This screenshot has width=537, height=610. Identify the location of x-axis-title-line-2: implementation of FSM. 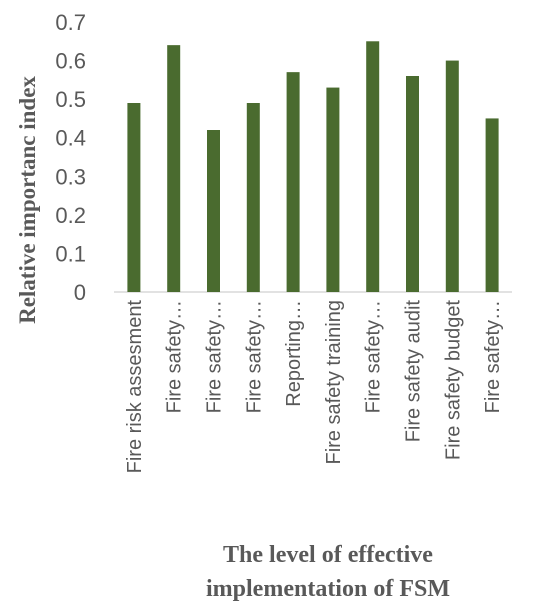
(328, 589).